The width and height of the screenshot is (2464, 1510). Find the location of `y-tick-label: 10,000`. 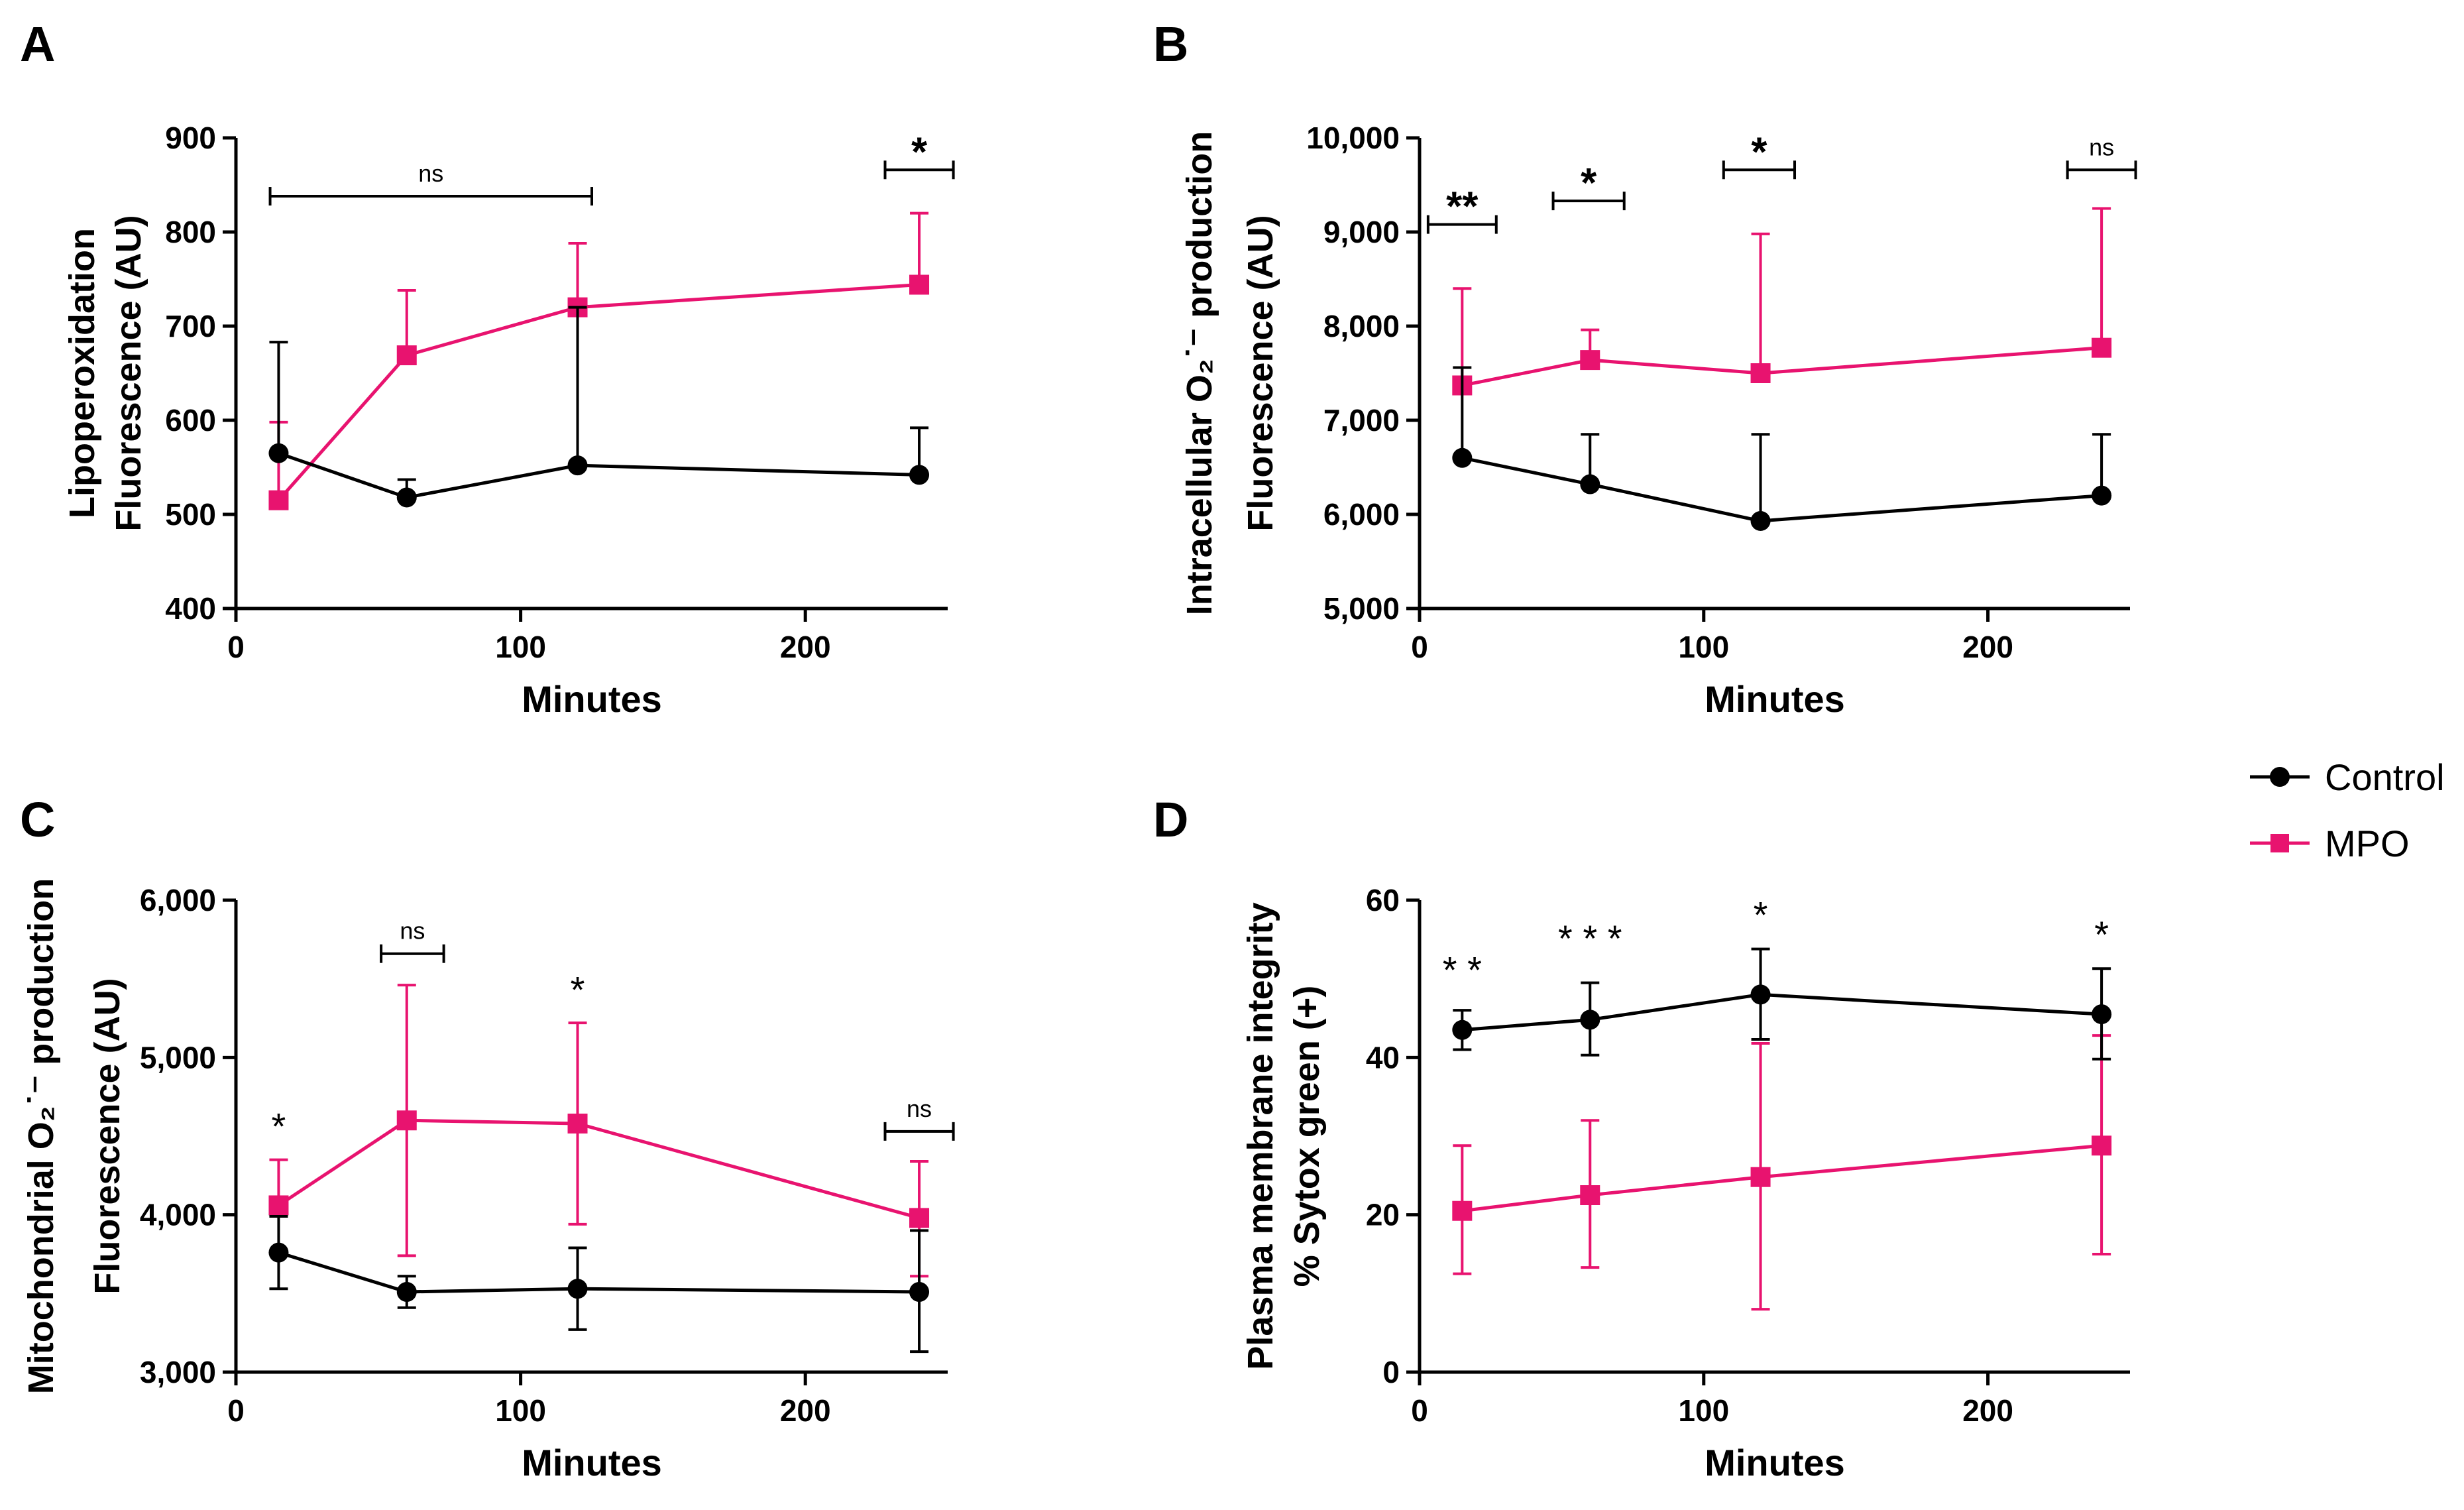

y-tick-label: 10,000 is located at coordinates (1353, 138).